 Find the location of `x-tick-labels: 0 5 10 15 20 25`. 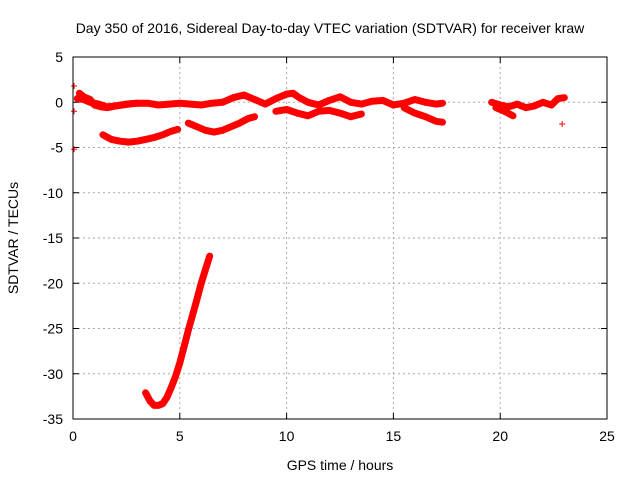

x-tick-labels: 0 5 10 15 20 25 is located at coordinates (342, 436).